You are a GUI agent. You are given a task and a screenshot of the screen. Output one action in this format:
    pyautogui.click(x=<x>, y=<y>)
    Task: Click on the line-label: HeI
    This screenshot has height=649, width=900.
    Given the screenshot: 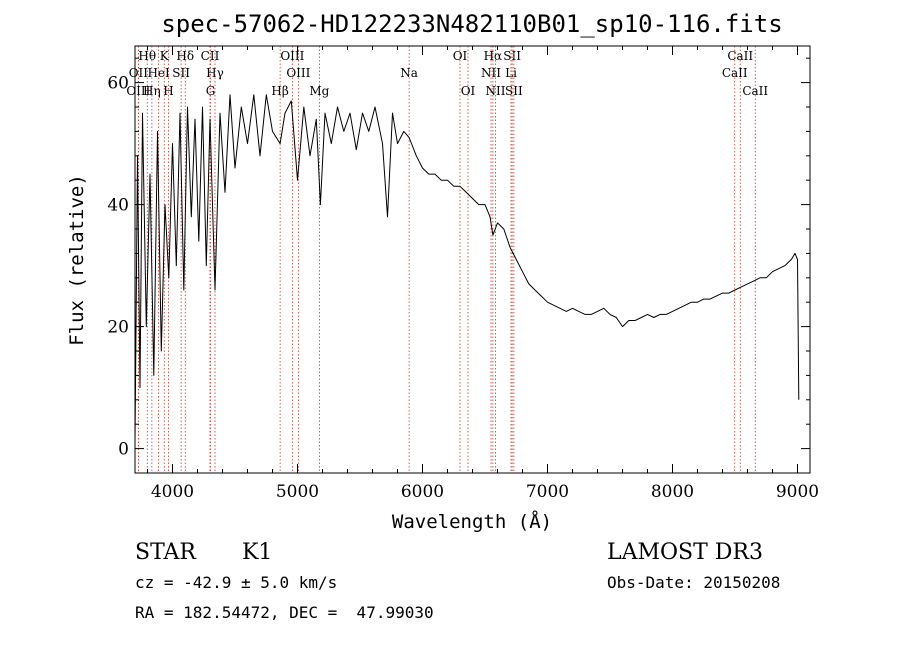 What is the action you would take?
    pyautogui.click(x=158, y=73)
    